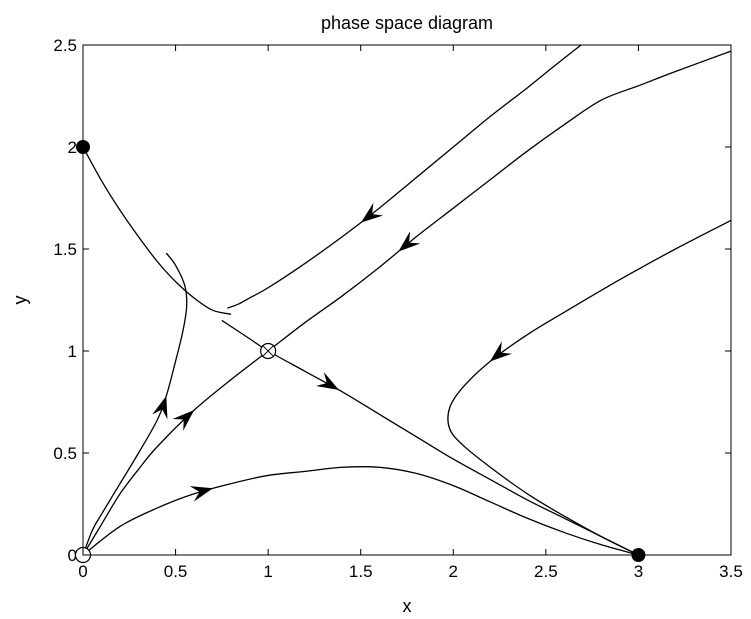 The width and height of the screenshot is (751, 619). What do you see at coordinates (20, 300) in the screenshot?
I see `y-axis-label: y` at bounding box center [20, 300].